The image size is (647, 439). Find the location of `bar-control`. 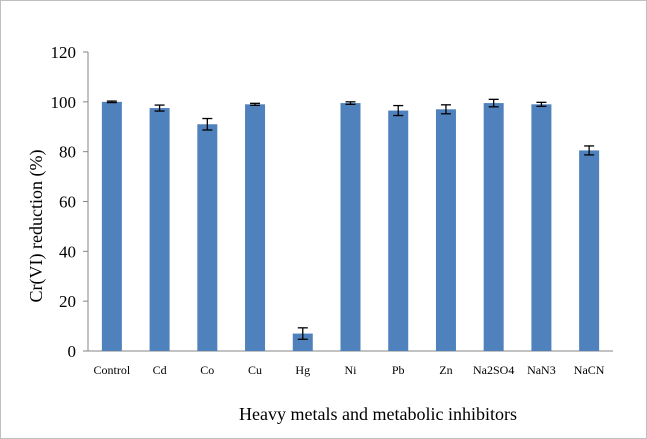

bar-control is located at coordinates (111, 226).